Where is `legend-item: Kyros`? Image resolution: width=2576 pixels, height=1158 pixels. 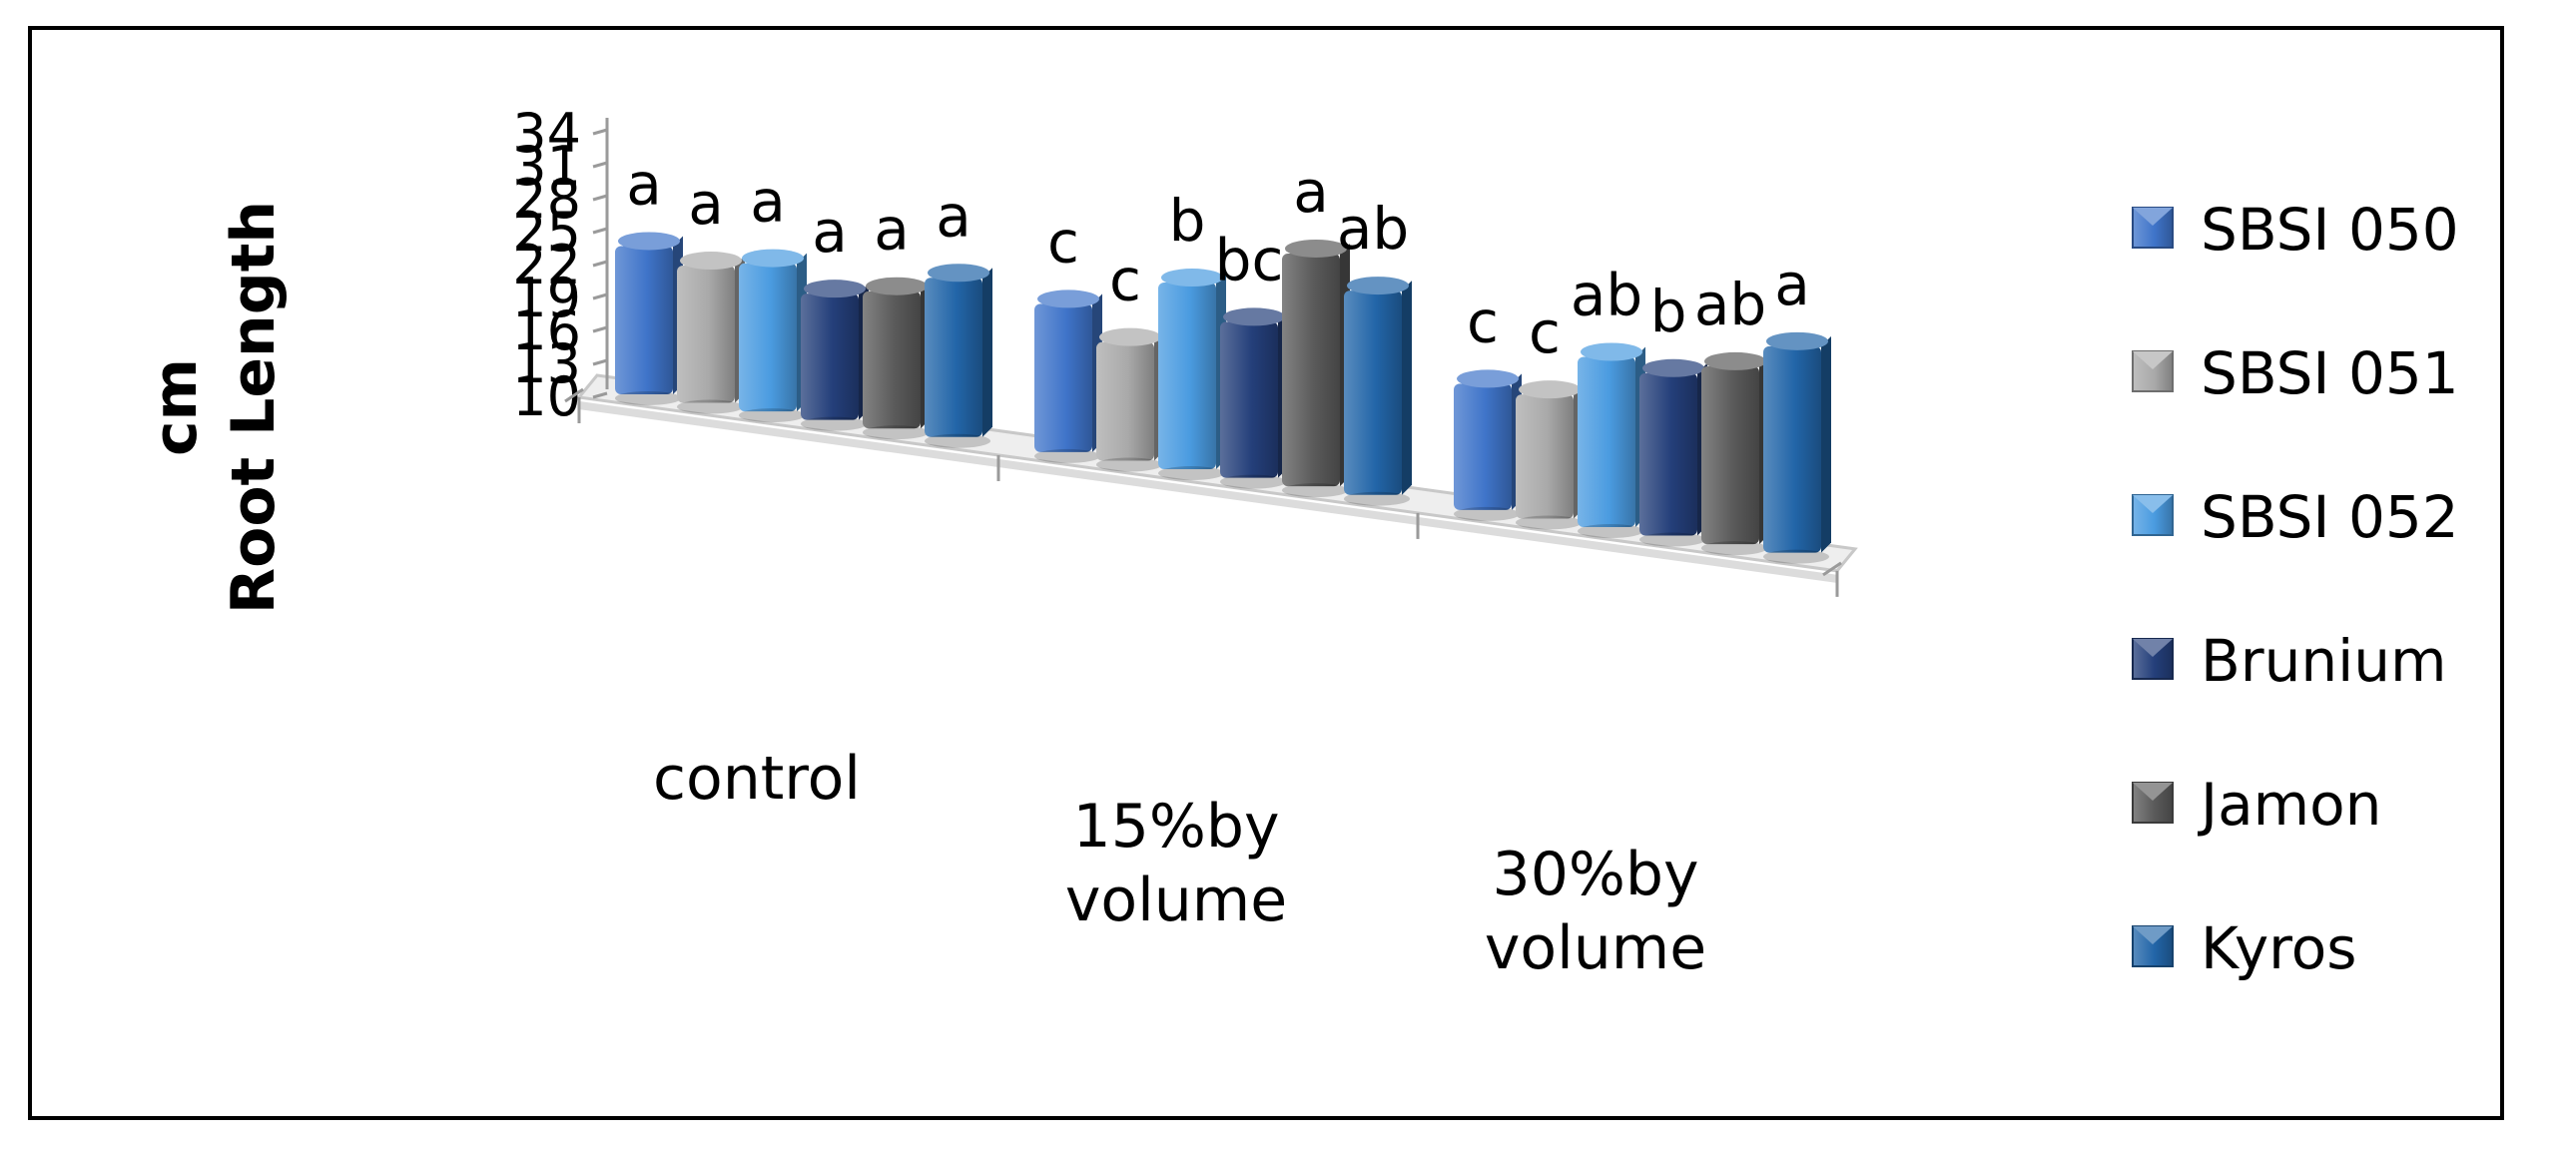 legend-item: Kyros is located at coordinates (2244, 948).